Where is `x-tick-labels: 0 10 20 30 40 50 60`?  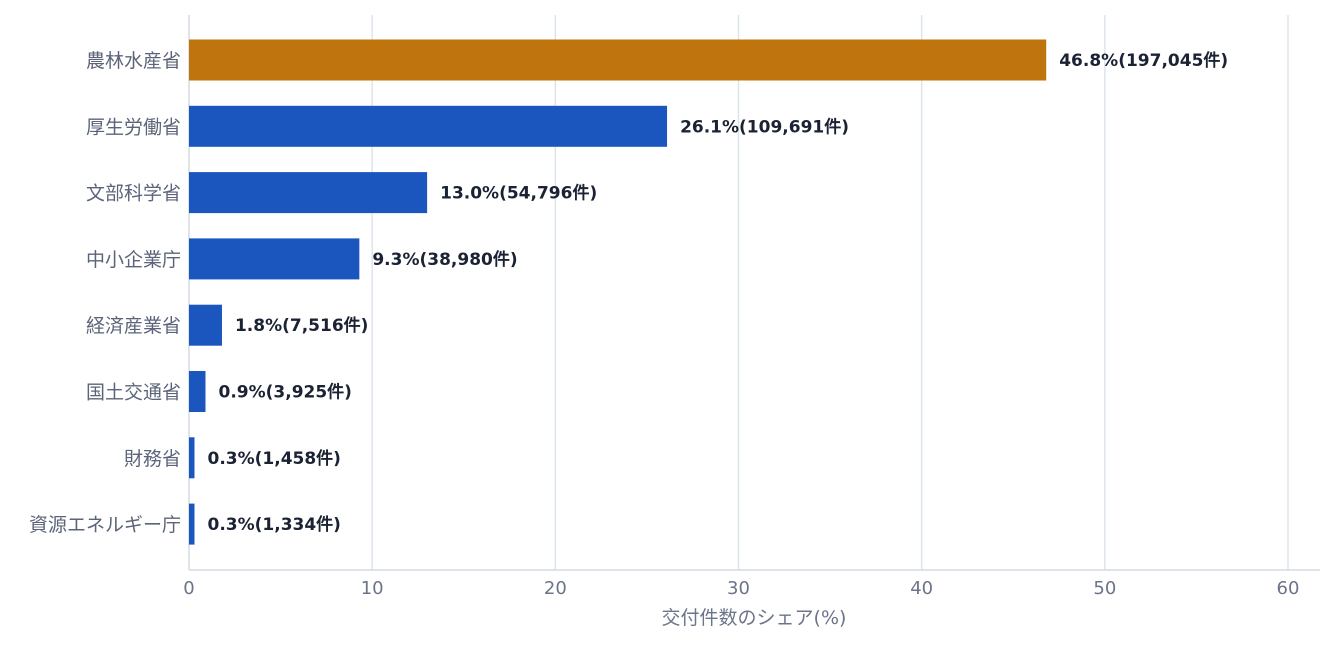
x-tick-labels: 0 10 20 30 40 50 60 is located at coordinates (741, 588).